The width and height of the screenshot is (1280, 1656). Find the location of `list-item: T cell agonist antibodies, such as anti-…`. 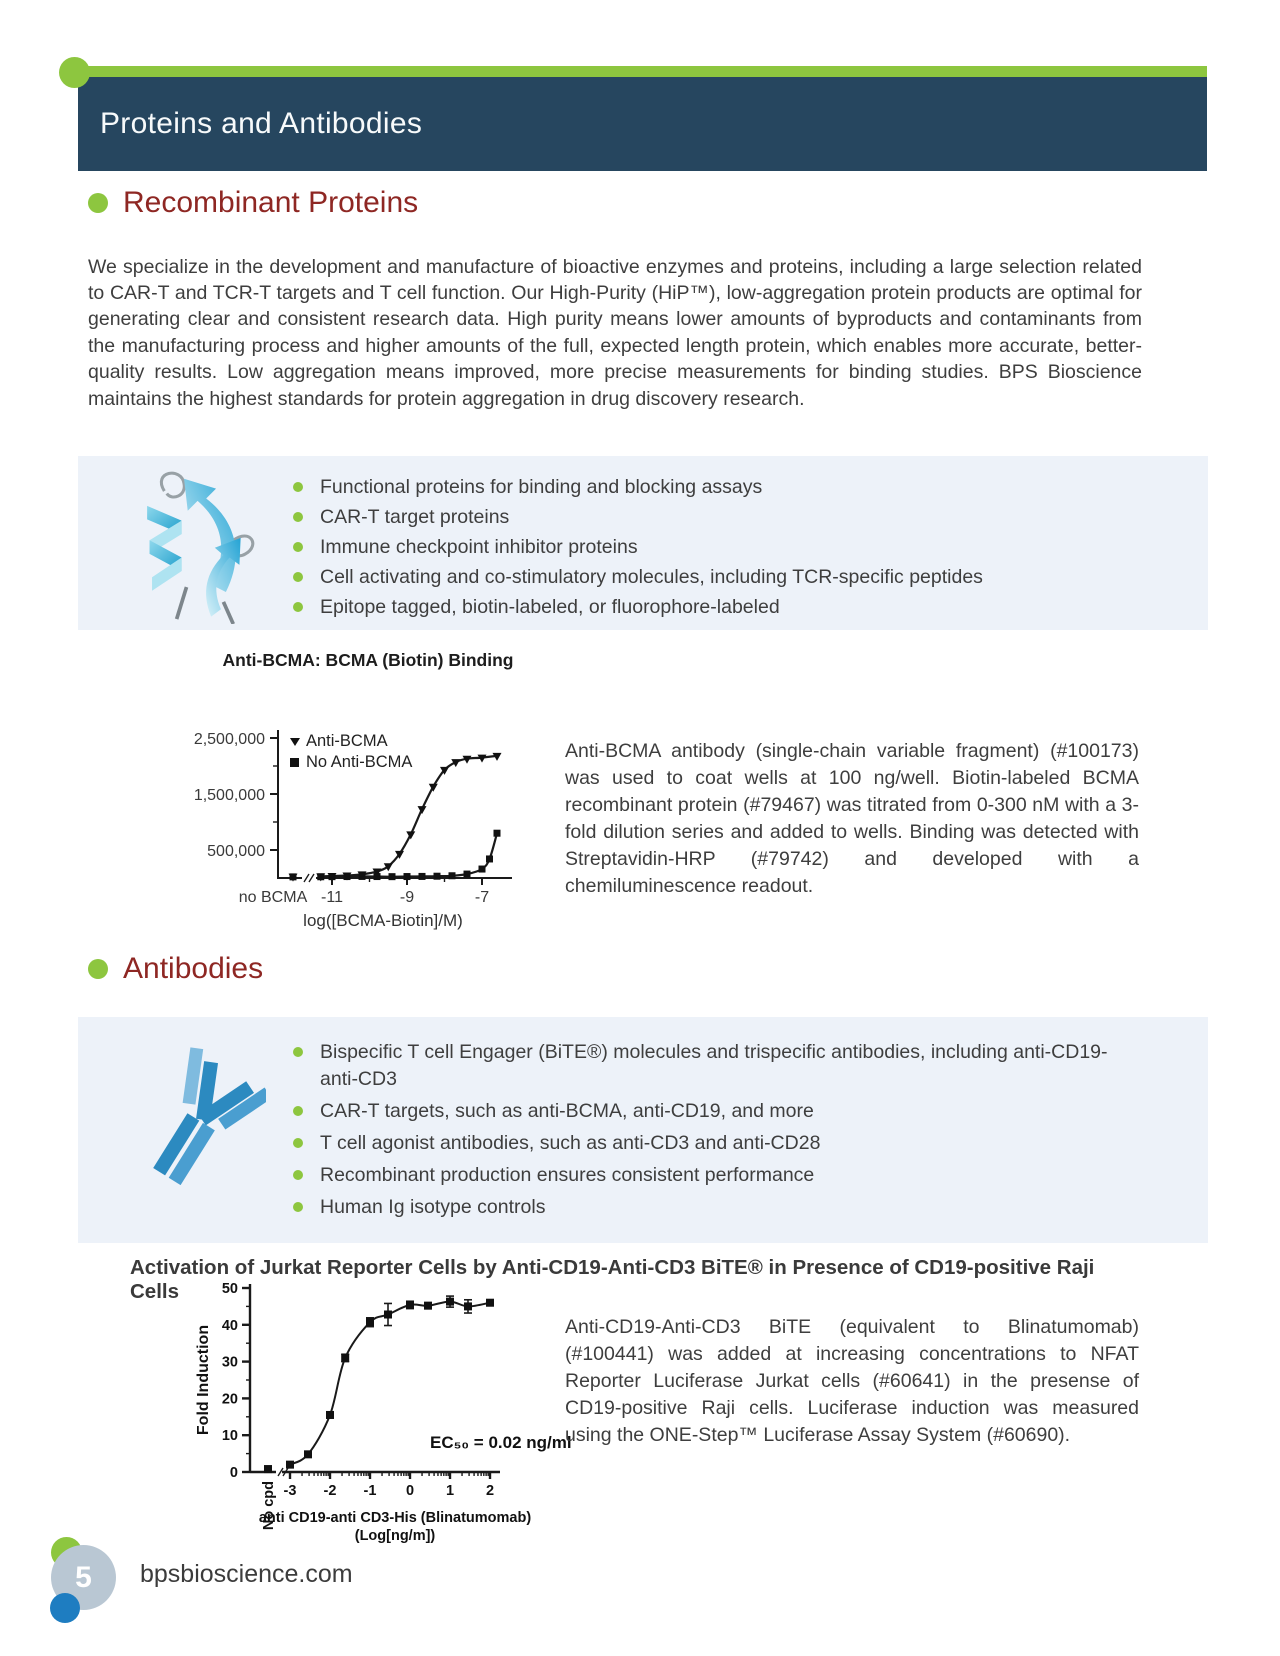

list-item: T cell agonist antibodies, such as anti-… is located at coordinates (708, 1143).